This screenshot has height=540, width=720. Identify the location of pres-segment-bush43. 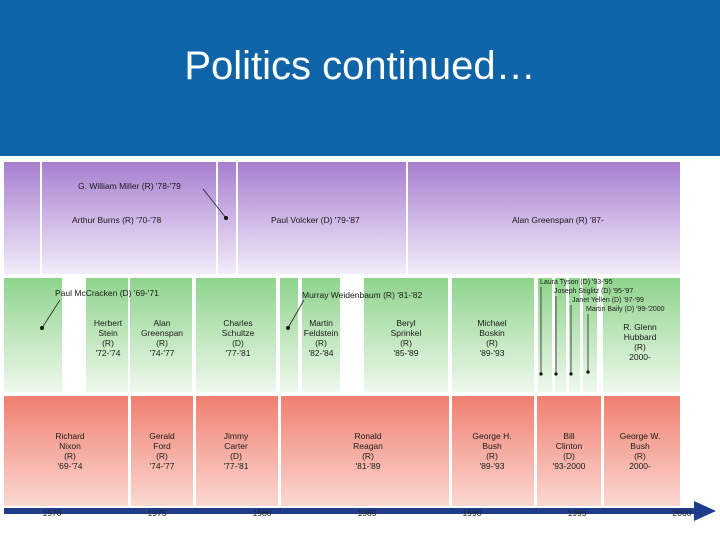
(642, 451).